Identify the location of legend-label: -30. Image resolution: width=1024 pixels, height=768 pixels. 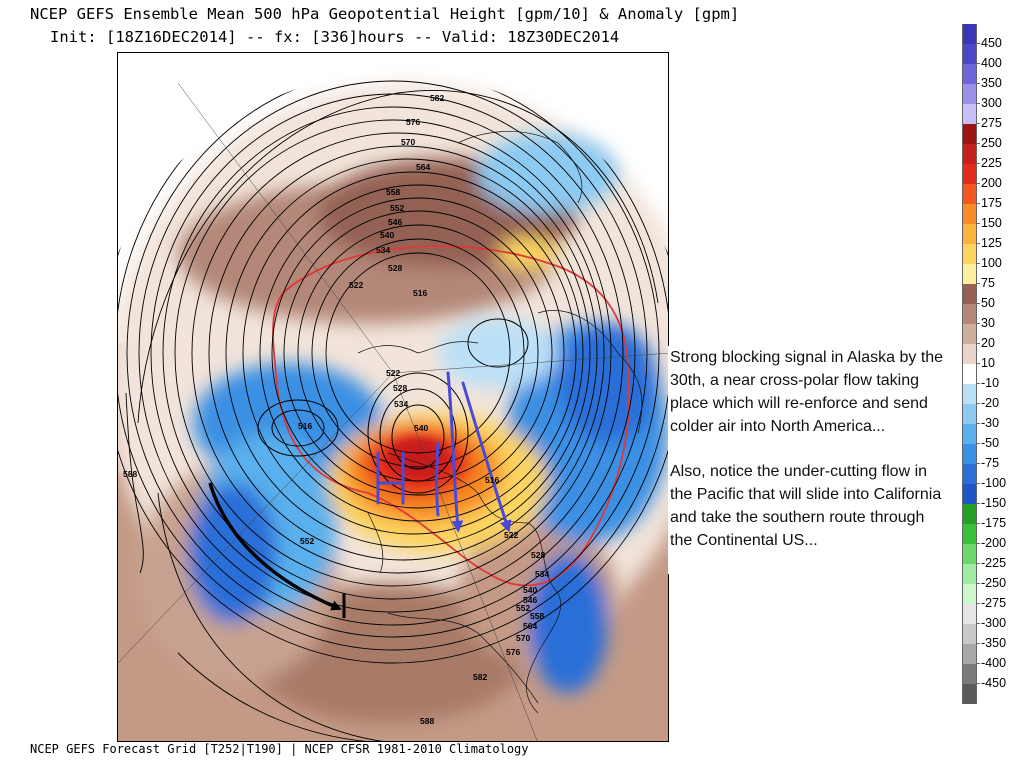
(990, 423).